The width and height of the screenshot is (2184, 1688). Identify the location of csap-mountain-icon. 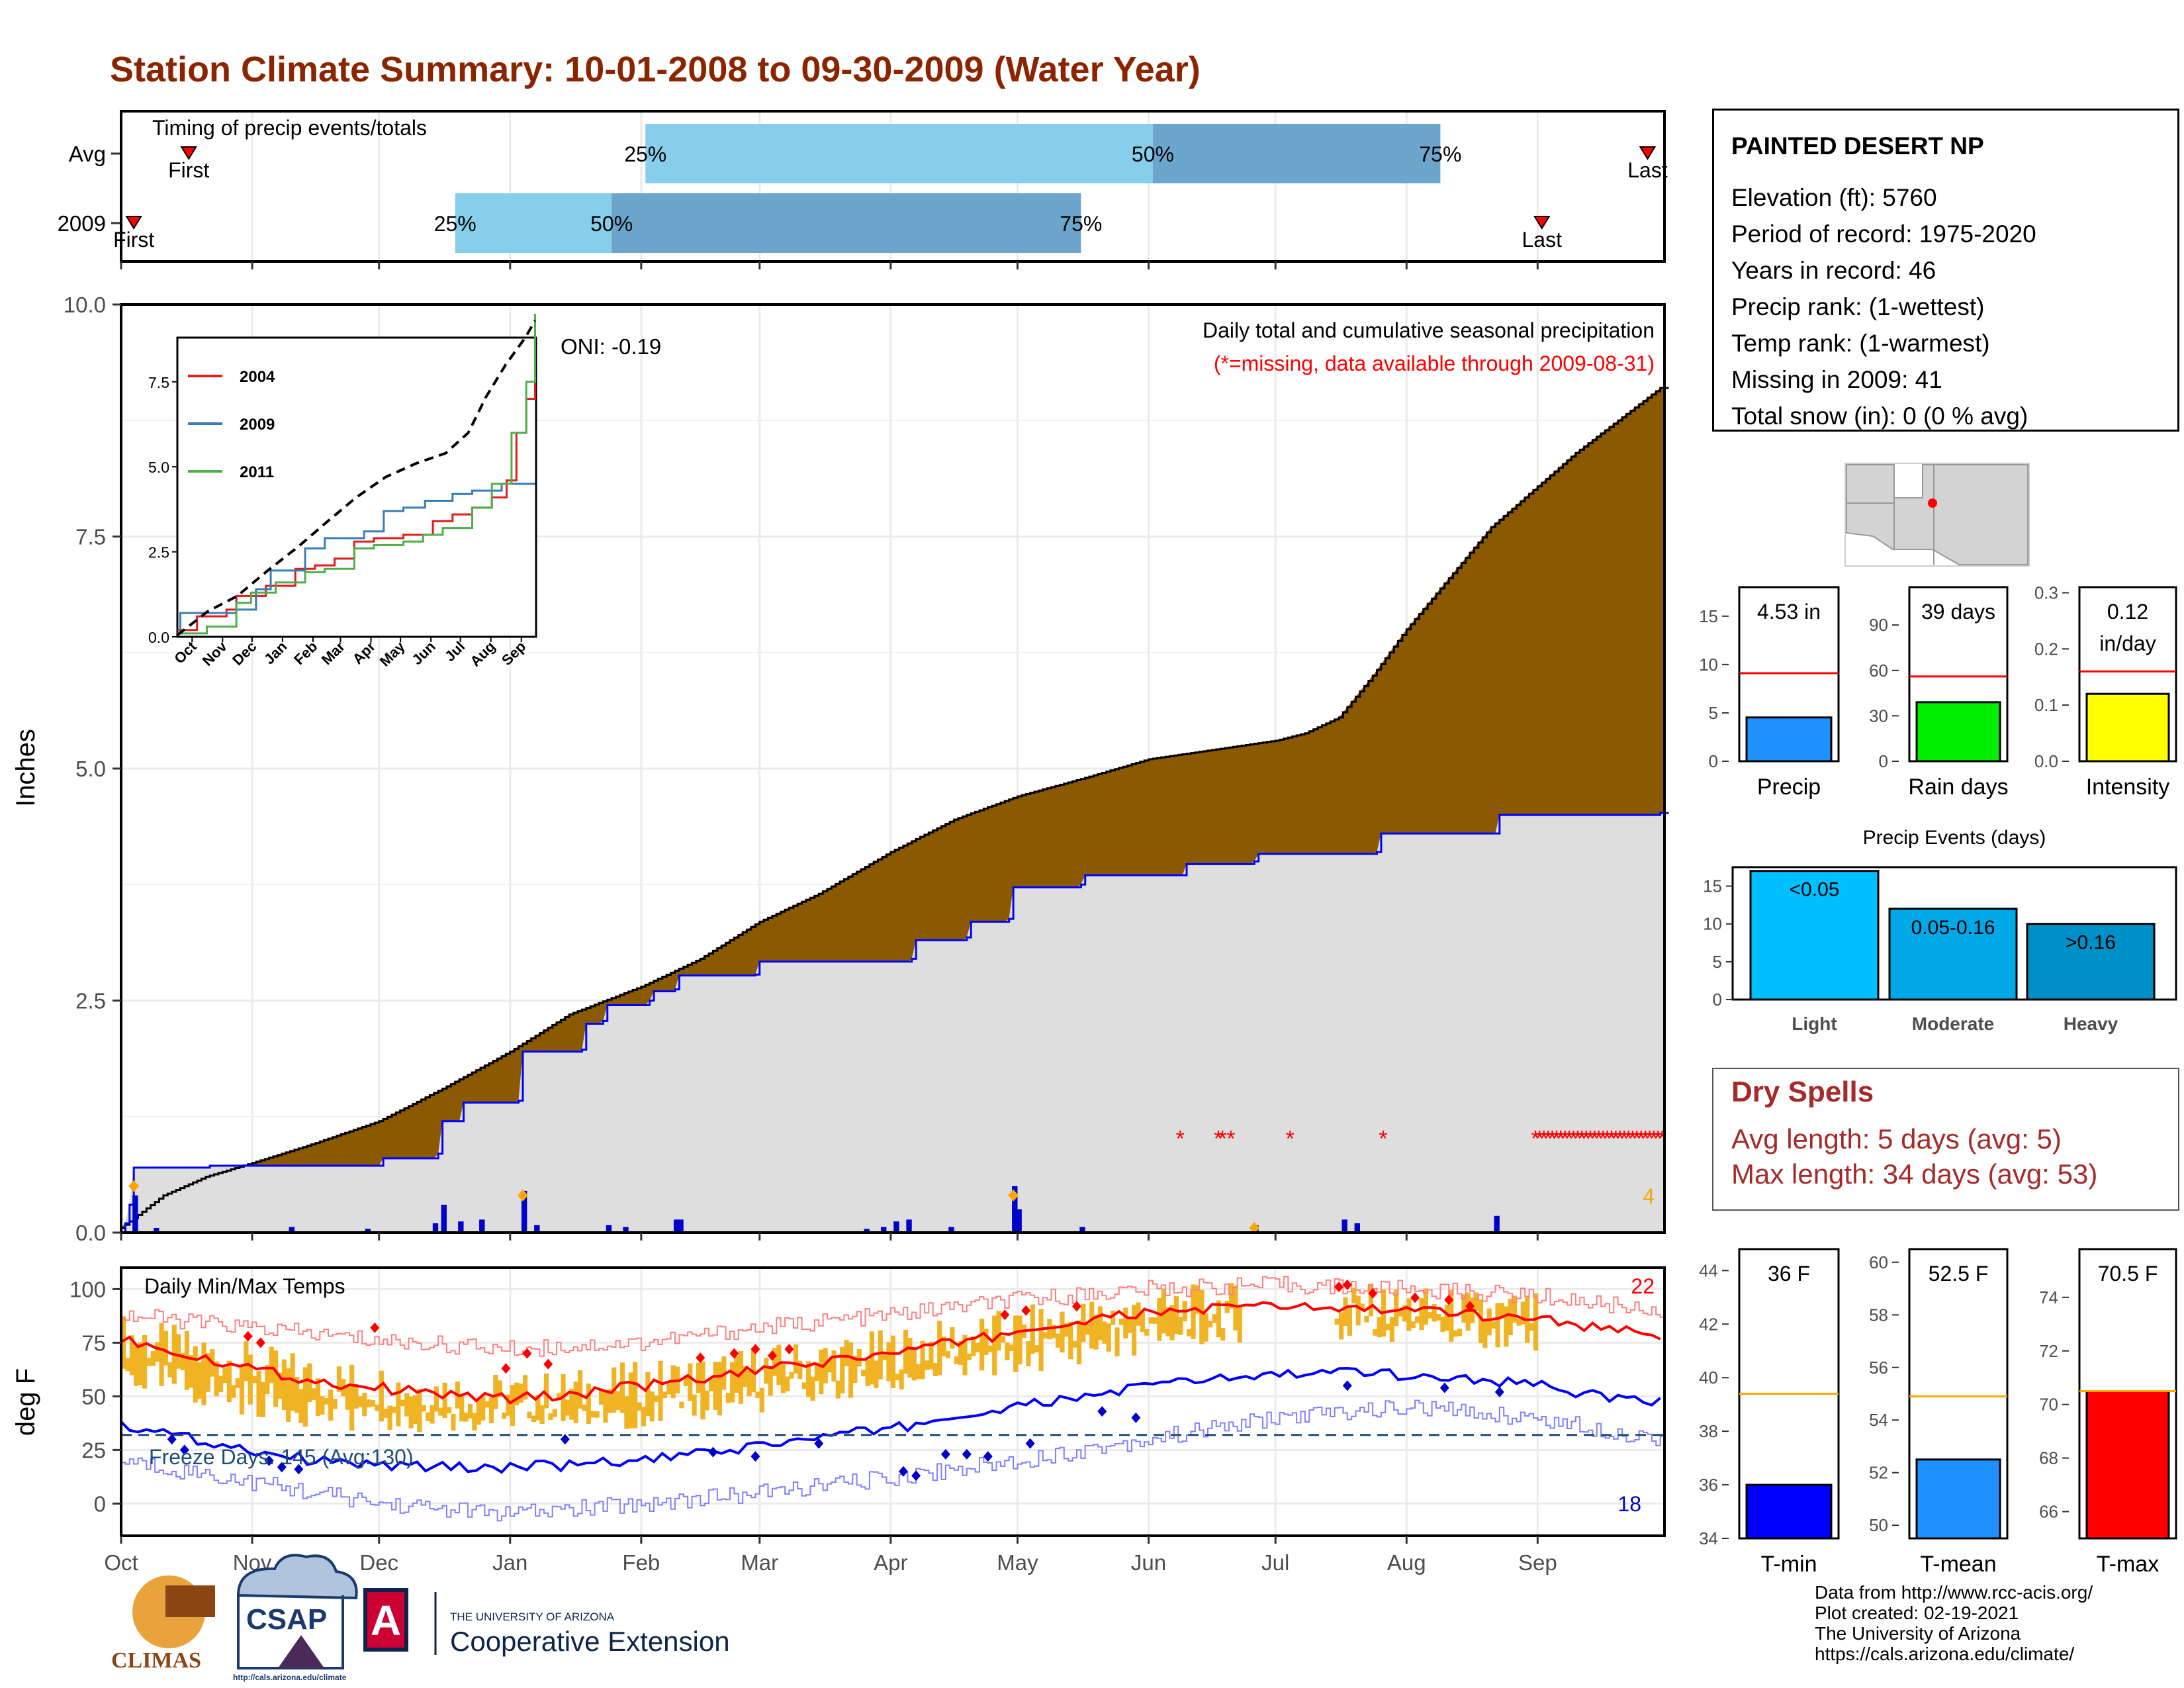
(301, 1651).